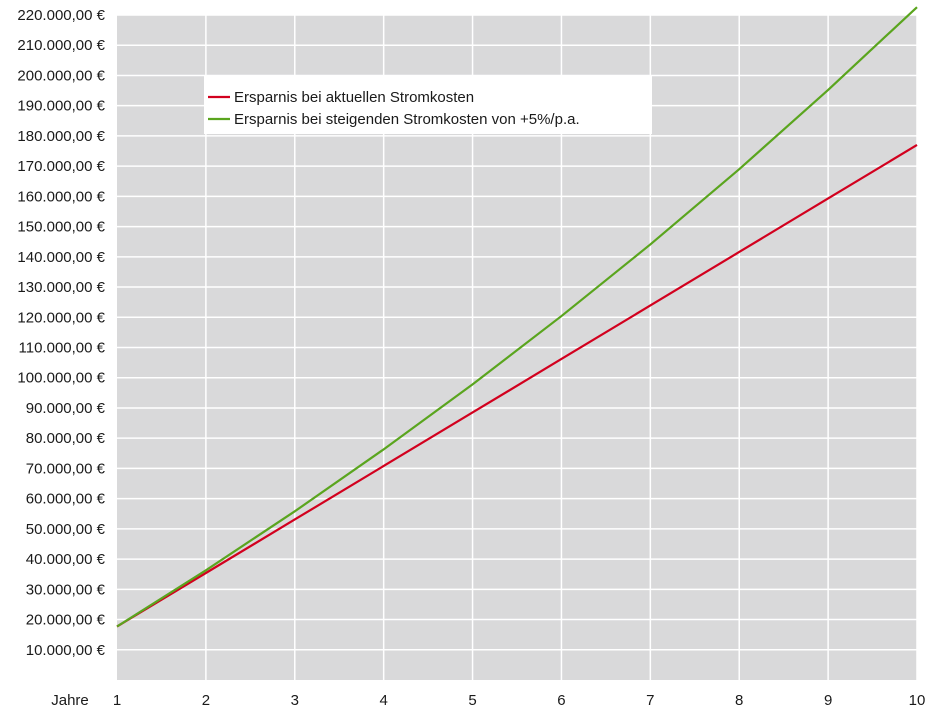 This screenshot has height=710, width=926. I want to click on y-tick-label: 60.000,00 €, so click(66, 499).